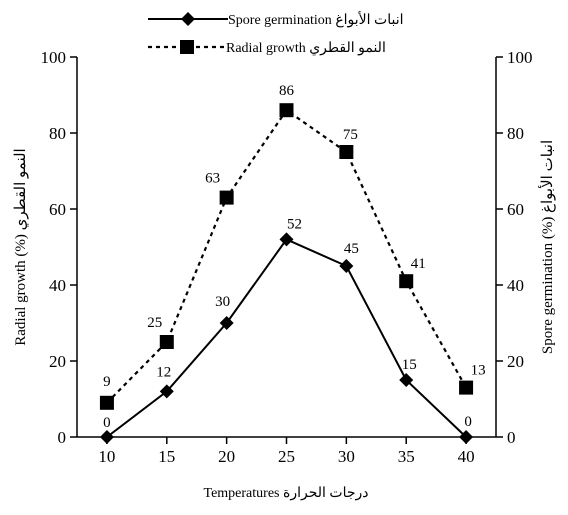  I want to click on data-label: 15, so click(409, 365).